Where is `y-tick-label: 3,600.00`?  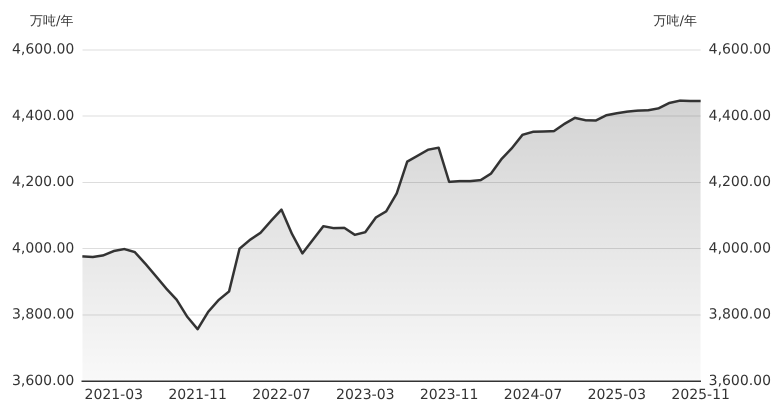
y-tick-label: 3,600.00 is located at coordinates (43, 380).